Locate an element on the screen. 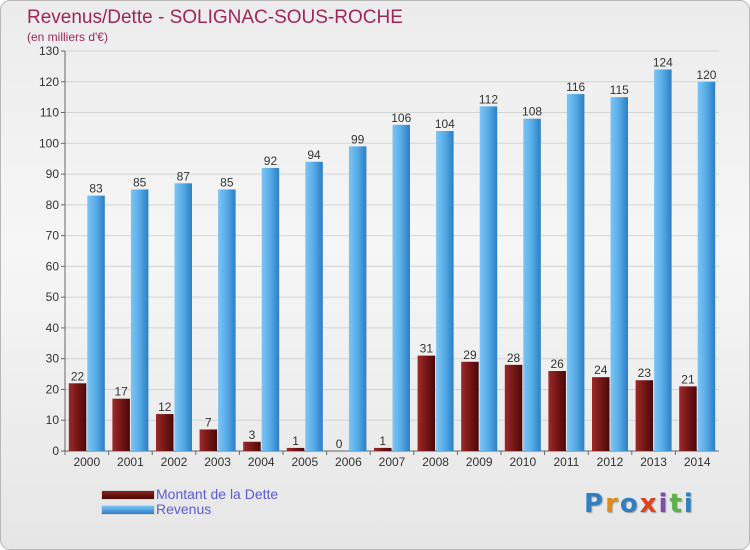  data-label-revenus: 94 is located at coordinates (314, 155).